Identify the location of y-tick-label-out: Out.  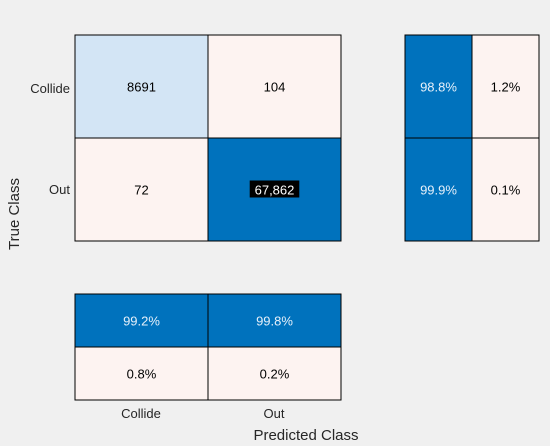
(59, 189).